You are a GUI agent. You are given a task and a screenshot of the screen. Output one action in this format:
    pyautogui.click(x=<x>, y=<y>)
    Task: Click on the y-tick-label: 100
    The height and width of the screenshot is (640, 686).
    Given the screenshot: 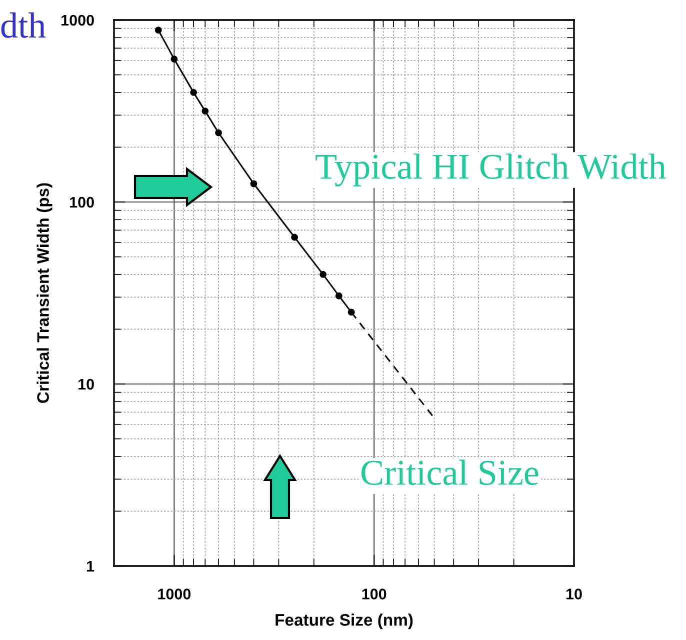 What is the action you would take?
    pyautogui.click(x=82, y=202)
    